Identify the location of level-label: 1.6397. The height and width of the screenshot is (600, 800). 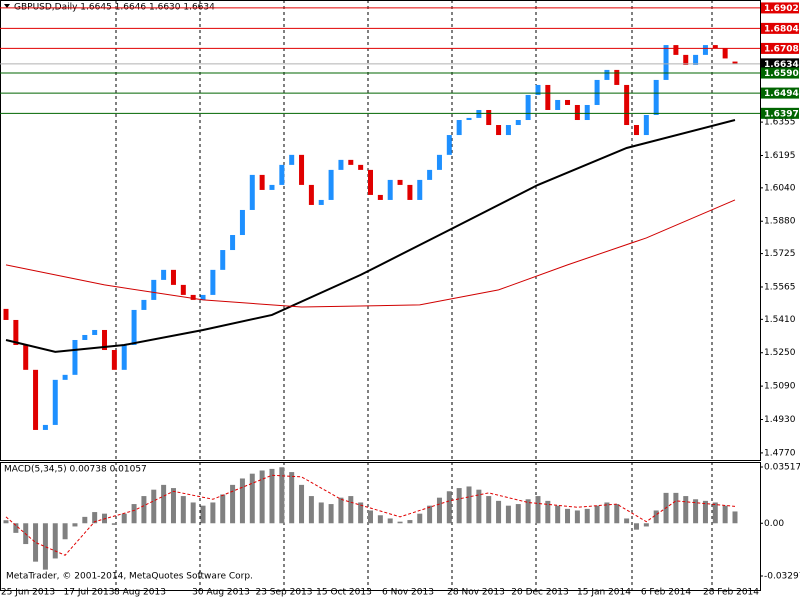
(781, 114).